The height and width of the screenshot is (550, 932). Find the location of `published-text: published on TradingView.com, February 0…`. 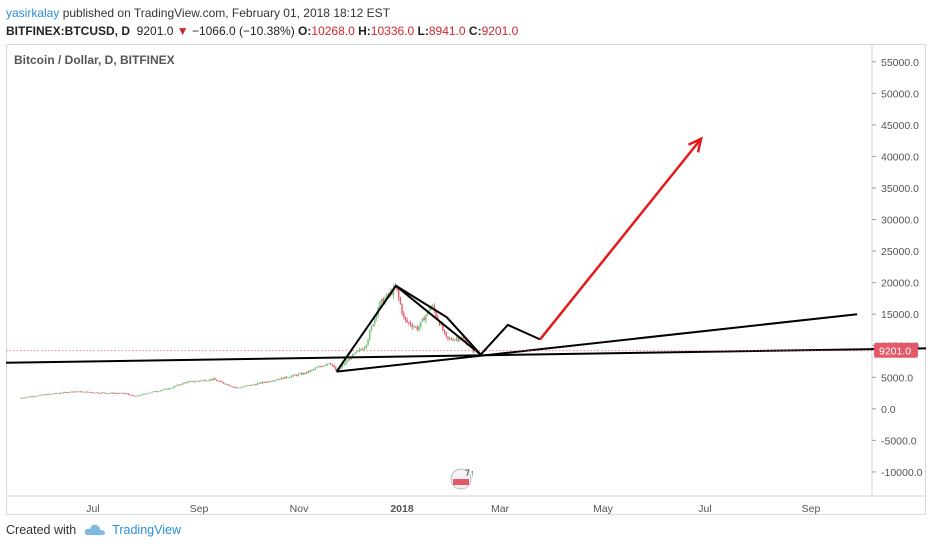

published-text: published on TradingView.com, February 0… is located at coordinates (226, 13).